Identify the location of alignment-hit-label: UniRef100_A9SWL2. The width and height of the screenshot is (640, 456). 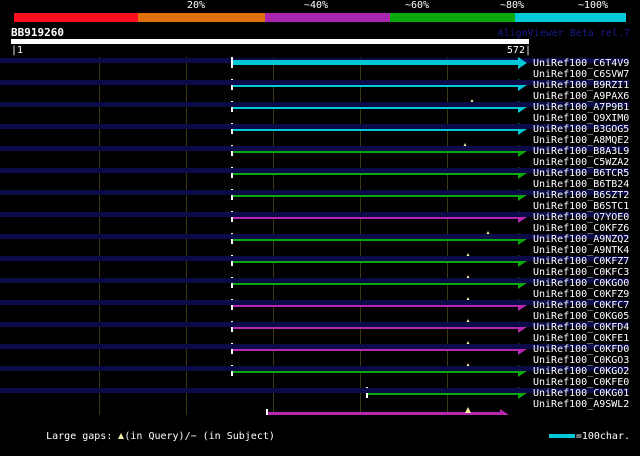
(581, 404).